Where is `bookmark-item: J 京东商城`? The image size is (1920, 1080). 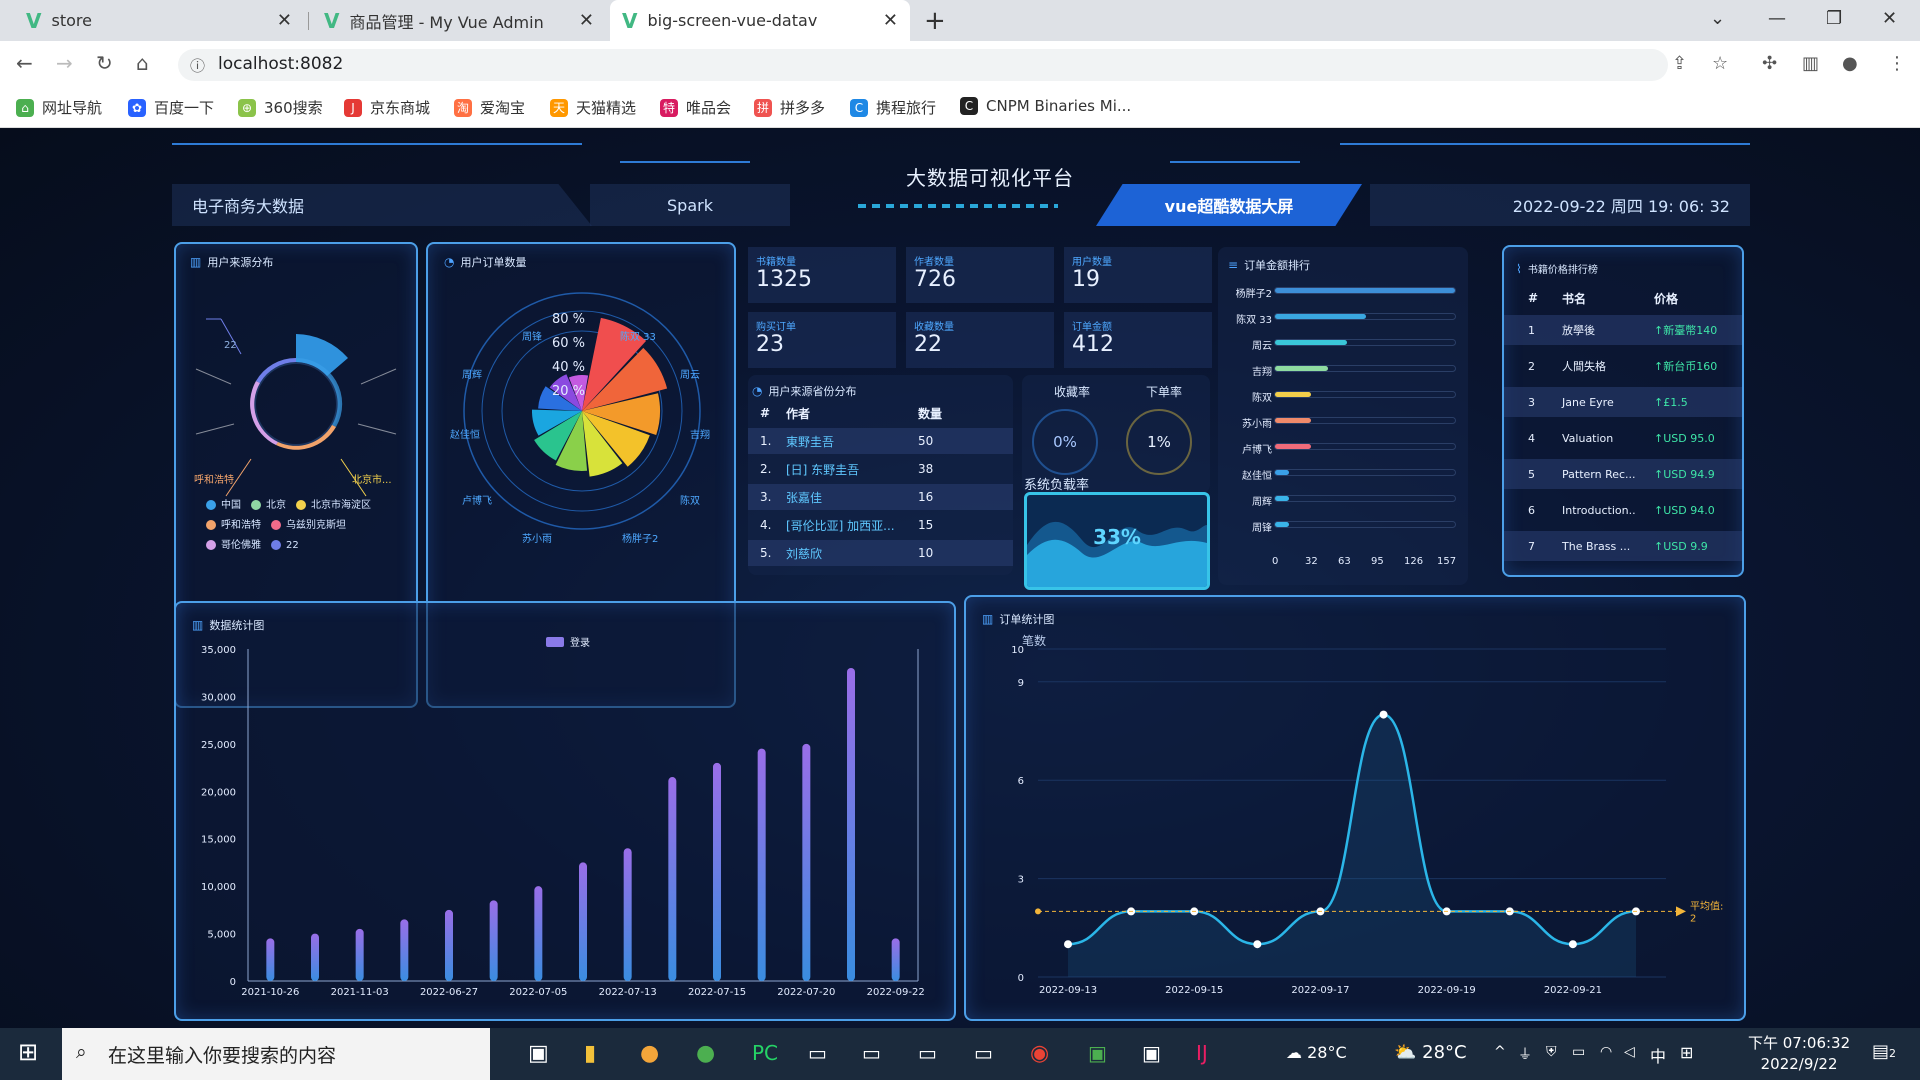 bookmark-item: J 京东商城 is located at coordinates (387, 107).